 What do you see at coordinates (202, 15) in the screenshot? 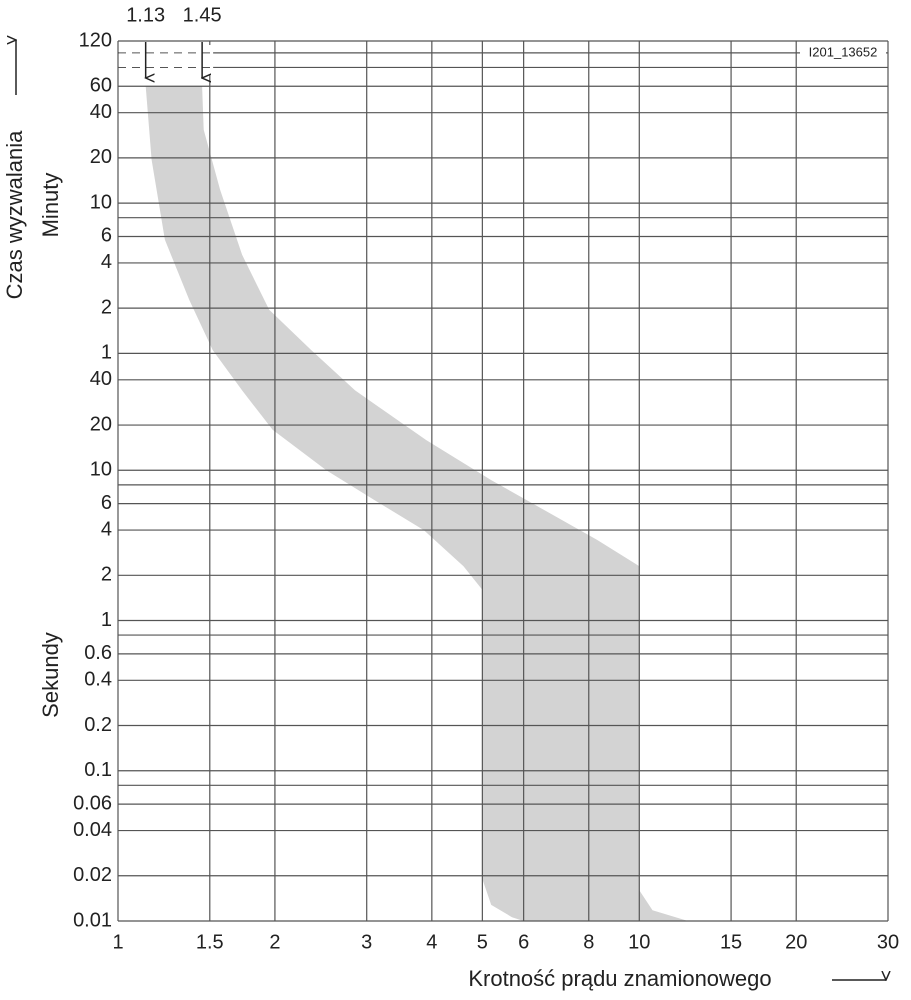
I see `marker-label: 1.45` at bounding box center [202, 15].